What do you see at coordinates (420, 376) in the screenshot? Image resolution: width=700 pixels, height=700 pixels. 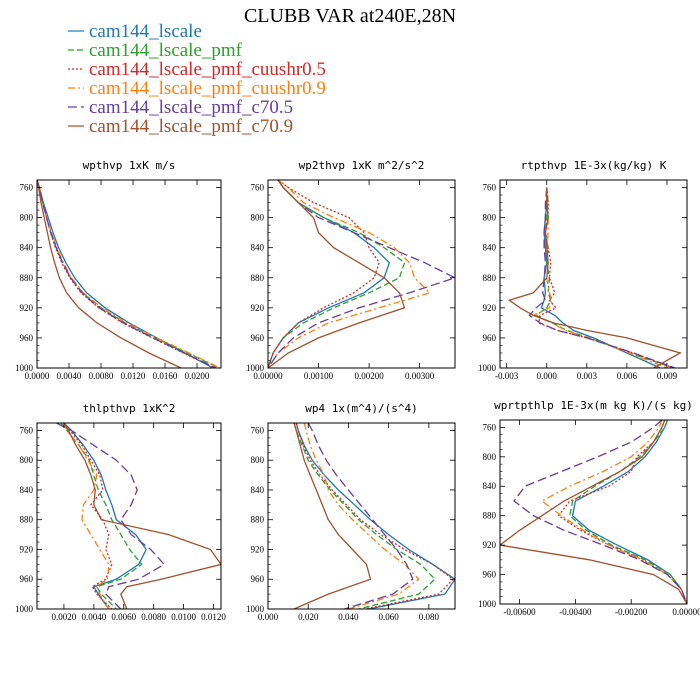 I see `x-tick-label: 0.00300` at bounding box center [420, 376].